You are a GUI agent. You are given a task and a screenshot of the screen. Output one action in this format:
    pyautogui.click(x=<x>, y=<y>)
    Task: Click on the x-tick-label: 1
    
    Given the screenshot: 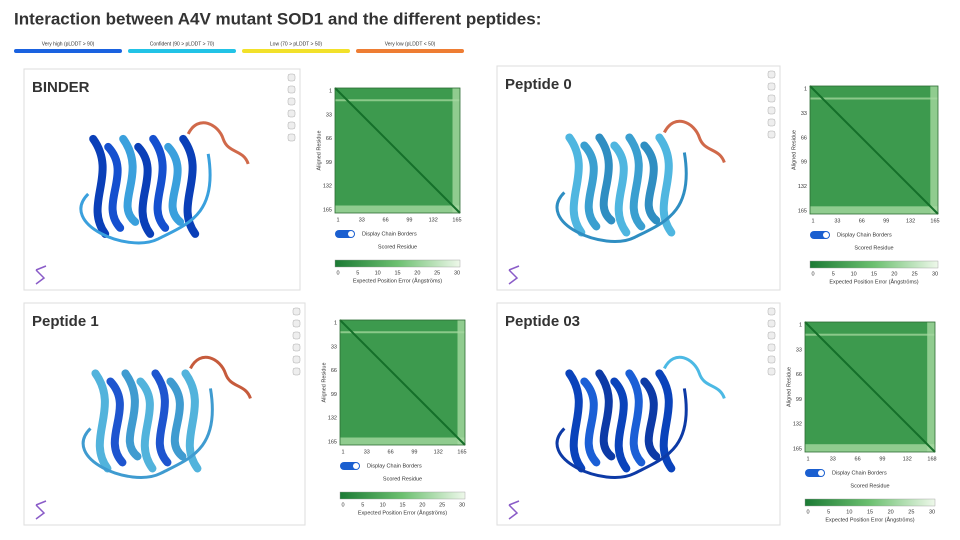 What is the action you would take?
    pyautogui.click(x=337, y=220)
    